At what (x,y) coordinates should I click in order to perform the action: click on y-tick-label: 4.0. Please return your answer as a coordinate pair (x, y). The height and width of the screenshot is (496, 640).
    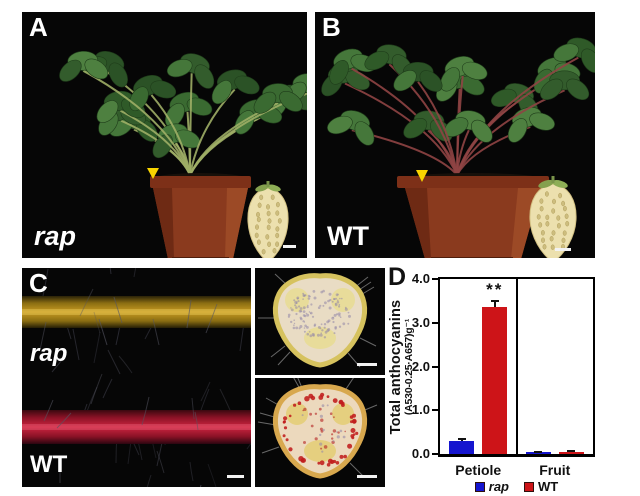
    Looking at the image, I should click on (420, 278).